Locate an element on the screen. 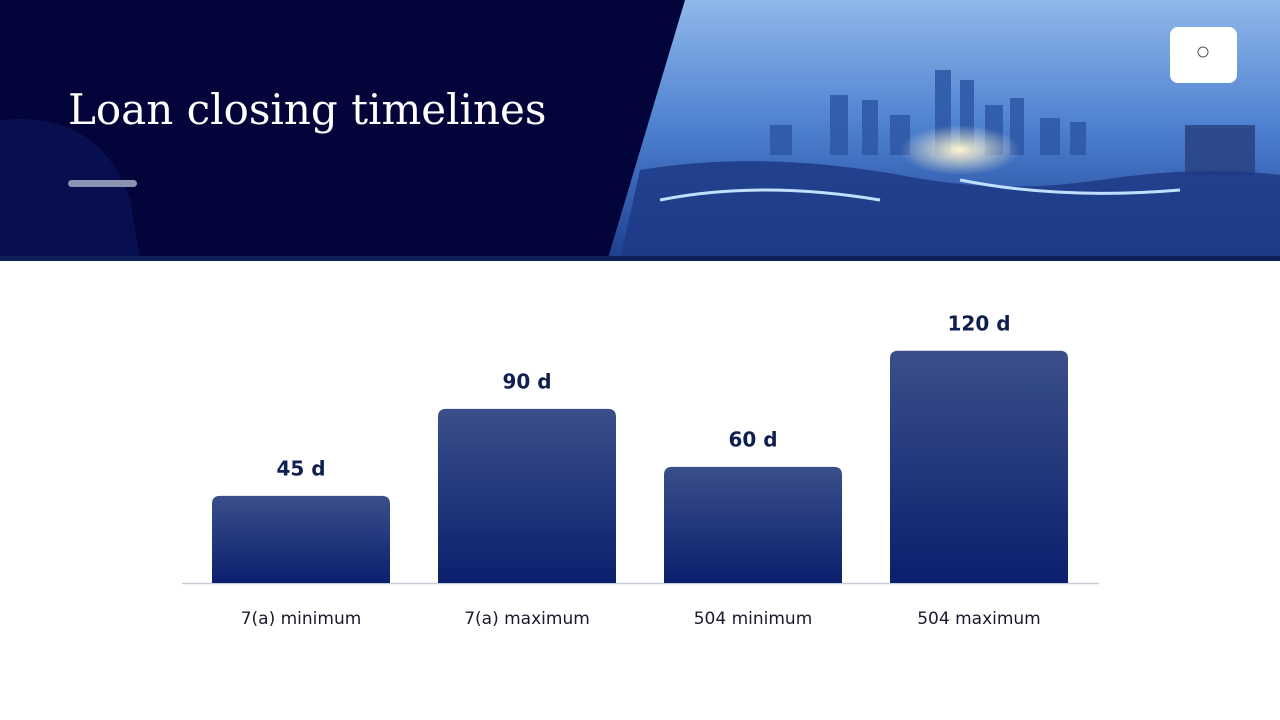  category-label: 504 maximum is located at coordinates (979, 619).